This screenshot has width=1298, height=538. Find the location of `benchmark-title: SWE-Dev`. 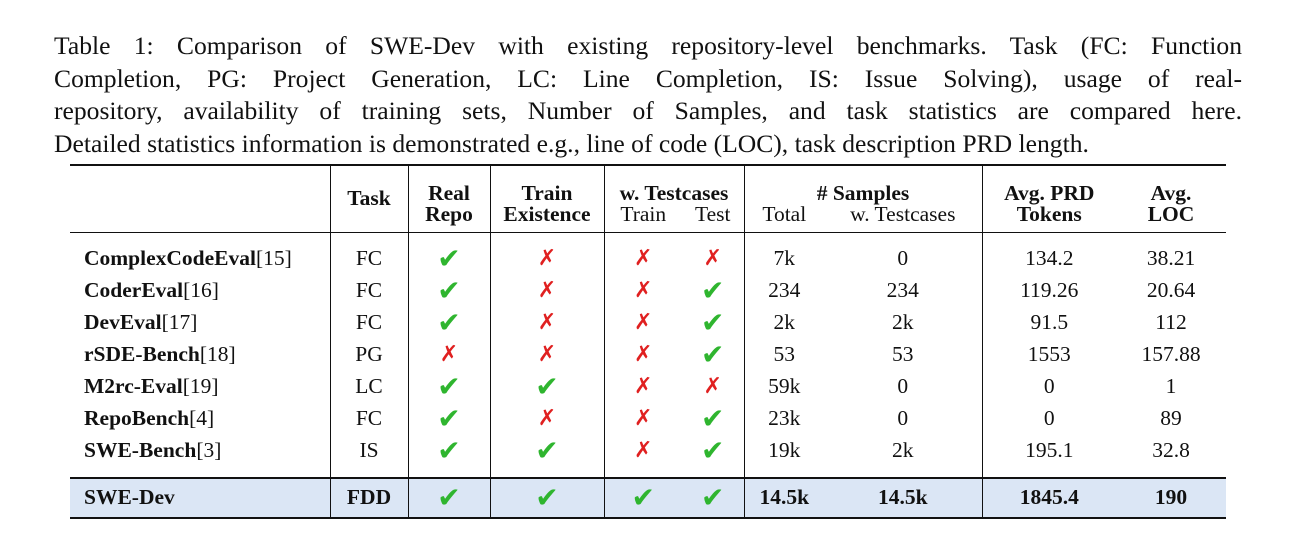

benchmark-title: SWE-Dev is located at coordinates (129, 497).